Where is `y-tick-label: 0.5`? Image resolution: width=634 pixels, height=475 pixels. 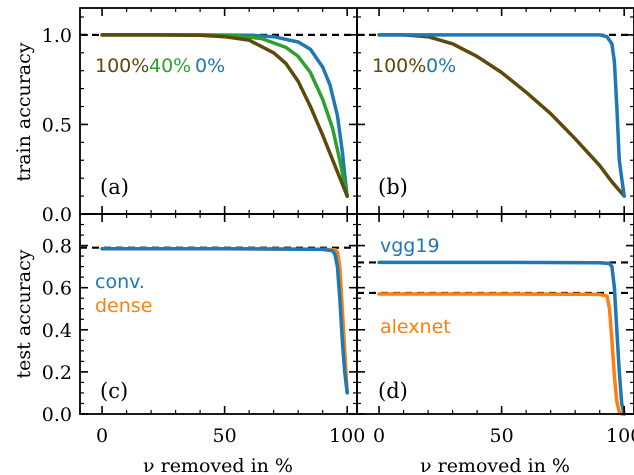 y-tick-label: 0.5 is located at coordinates (57, 125).